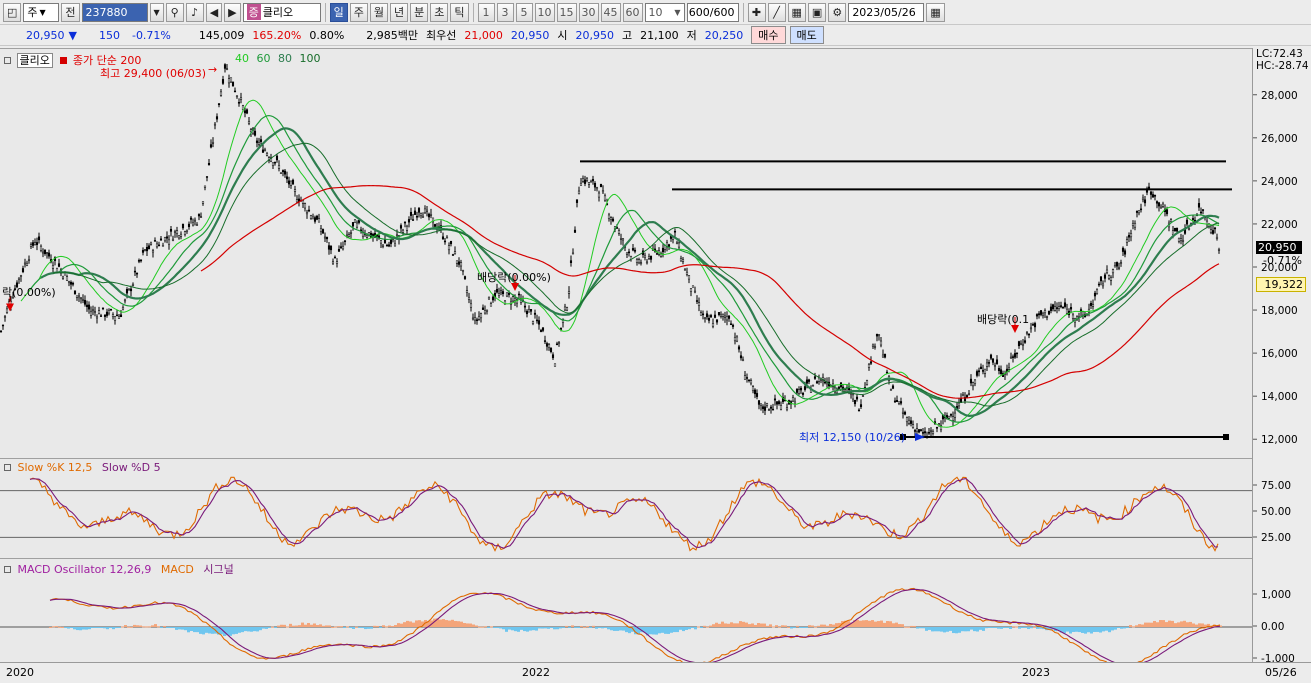 The height and width of the screenshot is (683, 1311). Describe the element at coordinates (524, 12) in the screenshot. I see `interval-5: 5` at that location.